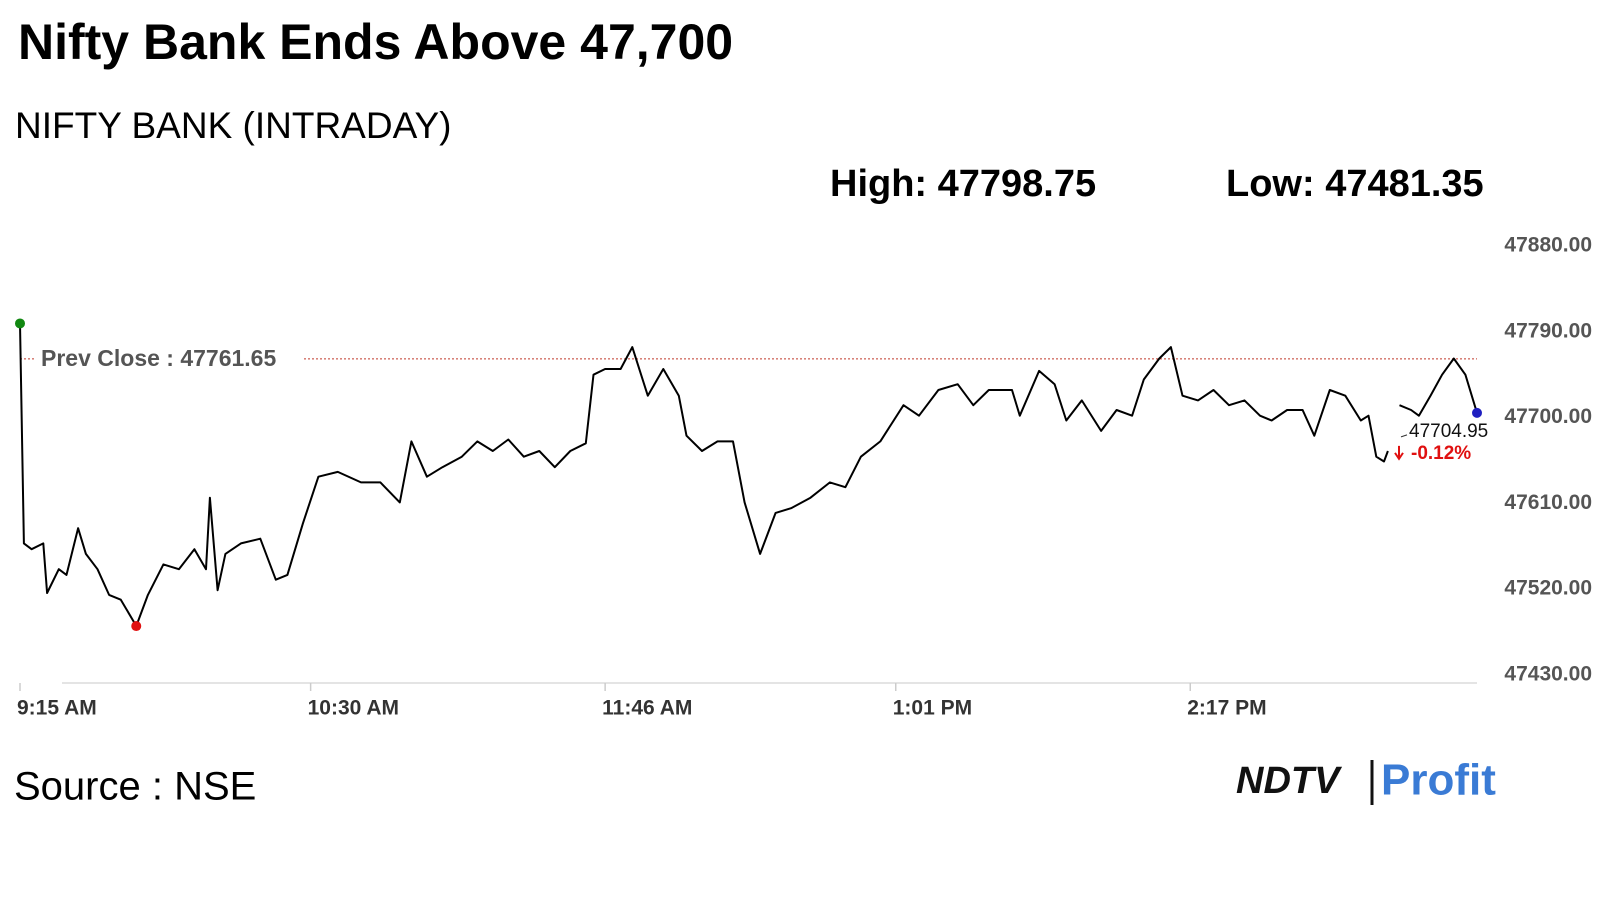 The image size is (1600, 900). What do you see at coordinates (932, 708) in the screenshot?
I see `x-tick-label: 1:01 PM` at bounding box center [932, 708].